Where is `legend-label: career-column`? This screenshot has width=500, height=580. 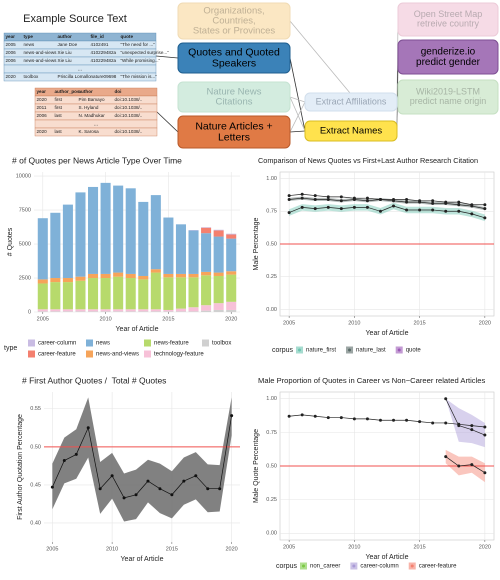
legend-label: career-column is located at coordinates (57, 344).